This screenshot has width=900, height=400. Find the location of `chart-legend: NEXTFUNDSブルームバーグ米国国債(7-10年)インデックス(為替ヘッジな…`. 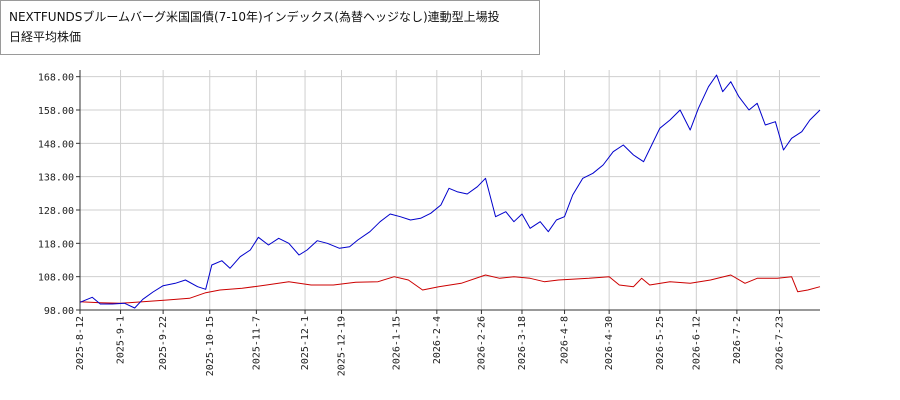

chart-legend: NEXTFUNDSブルームバーグ米国国債(7-10年)インデックス(為替ヘッジな… is located at coordinates (270, 27).